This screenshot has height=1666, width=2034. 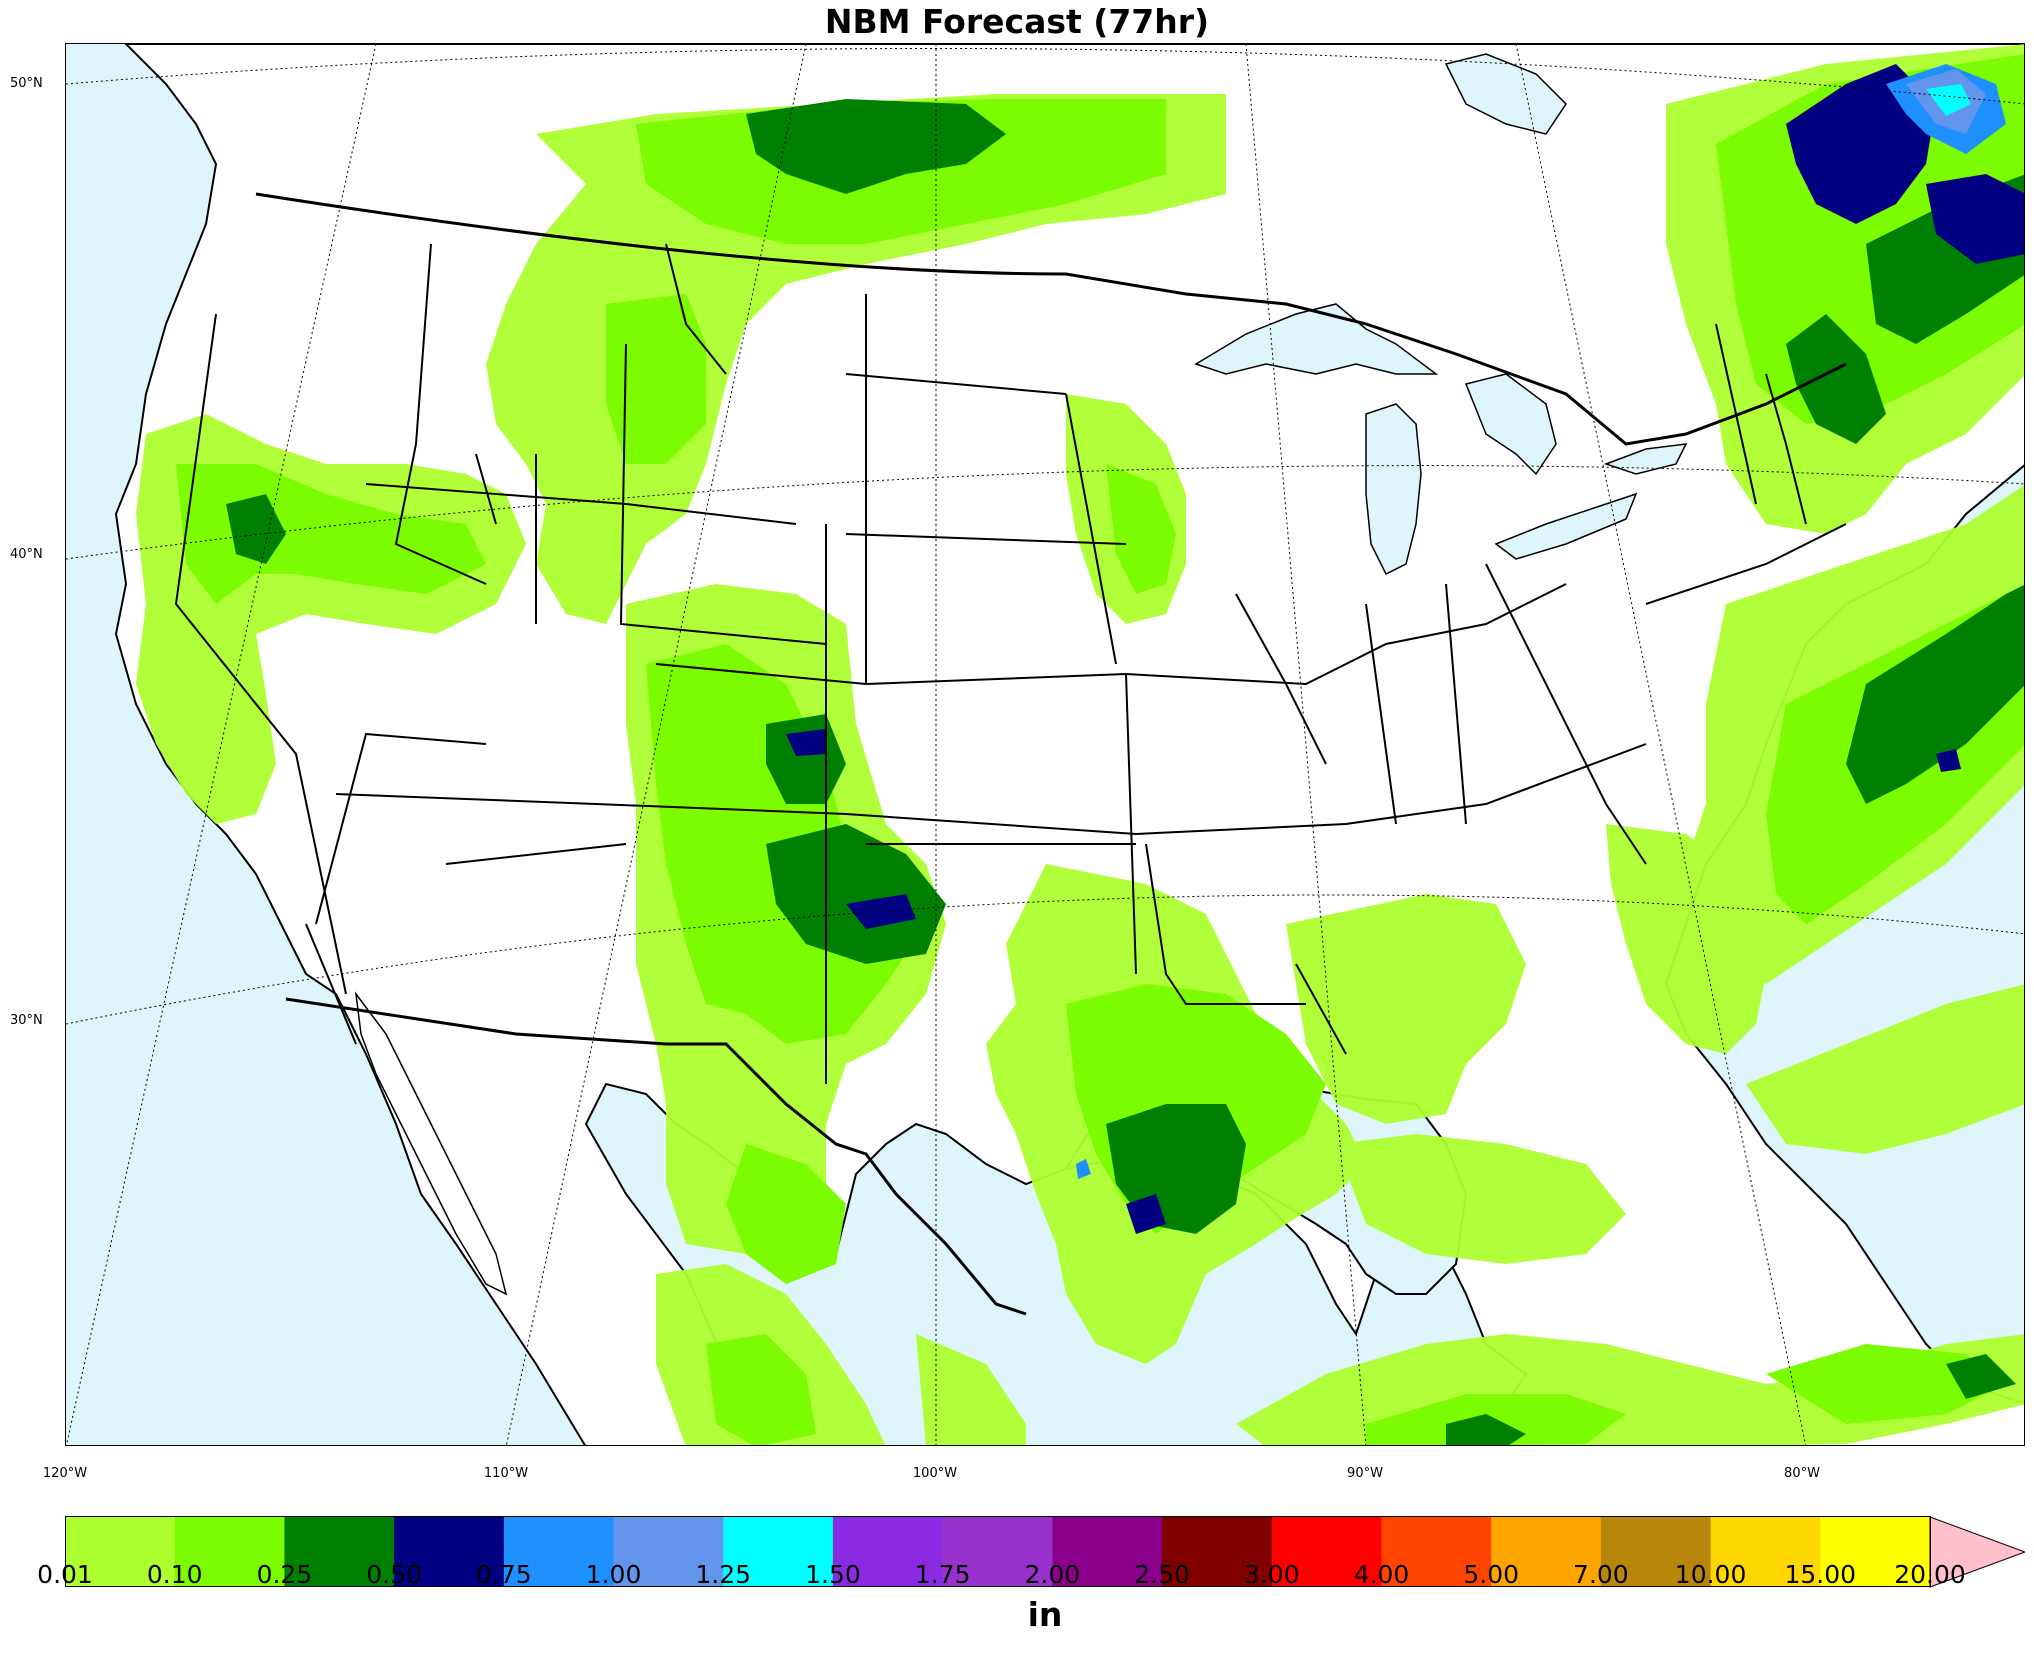 I want to click on colorbar-tick-label: 7.00, so click(x=1601, y=1574).